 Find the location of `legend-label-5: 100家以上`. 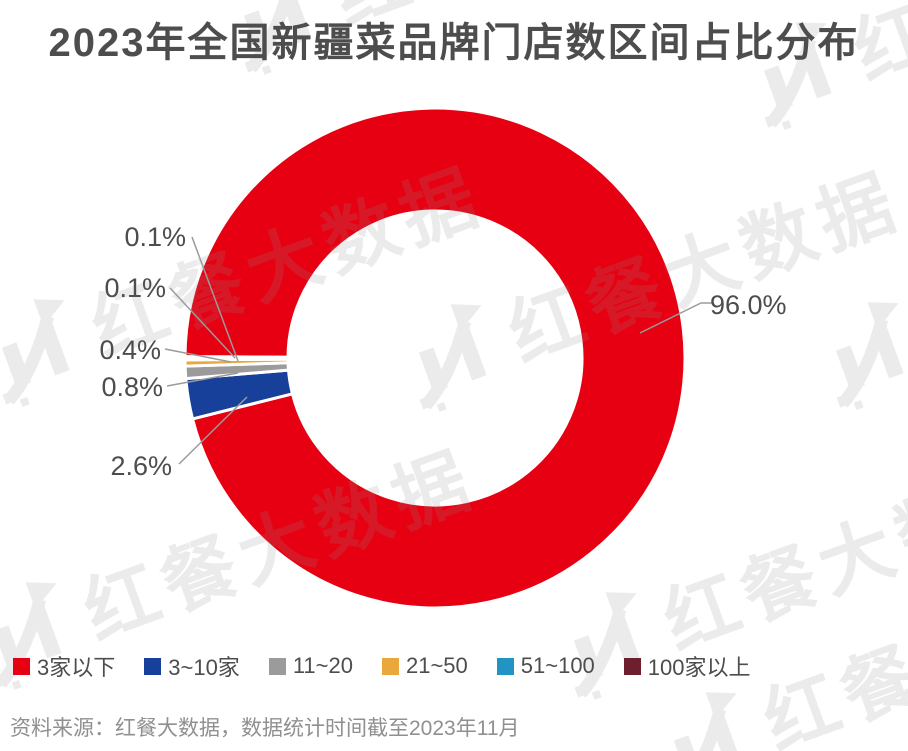

legend-label-5: 100家以上 is located at coordinates (699, 667).